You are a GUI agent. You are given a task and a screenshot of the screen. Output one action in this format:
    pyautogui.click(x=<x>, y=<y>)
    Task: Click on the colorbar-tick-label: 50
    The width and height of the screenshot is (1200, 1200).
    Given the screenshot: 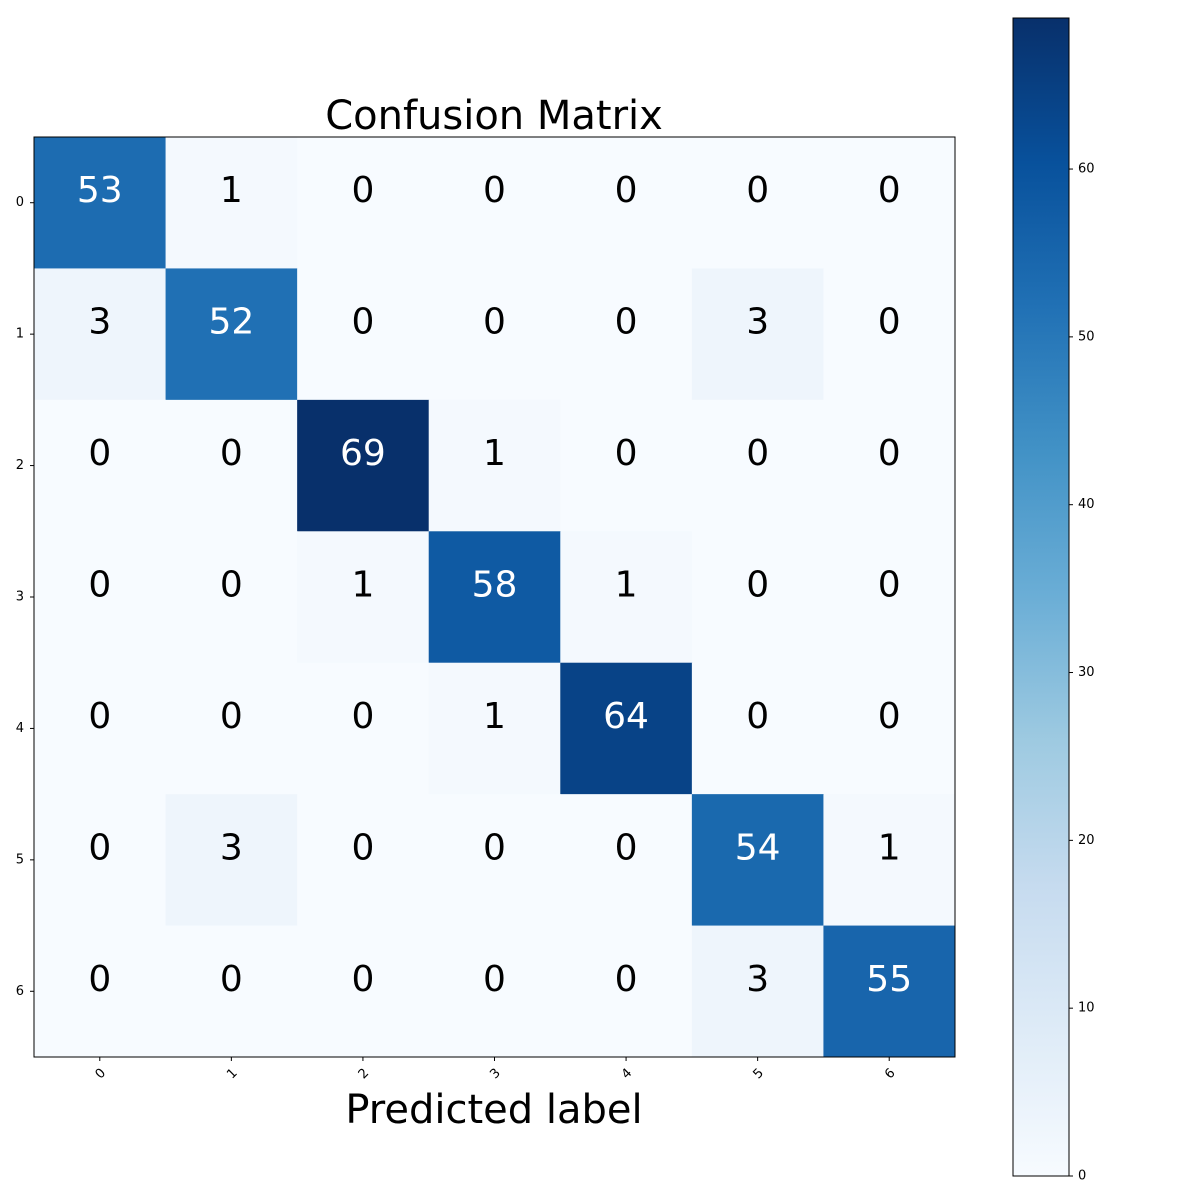 What is the action you would take?
    pyautogui.click(x=1086, y=336)
    